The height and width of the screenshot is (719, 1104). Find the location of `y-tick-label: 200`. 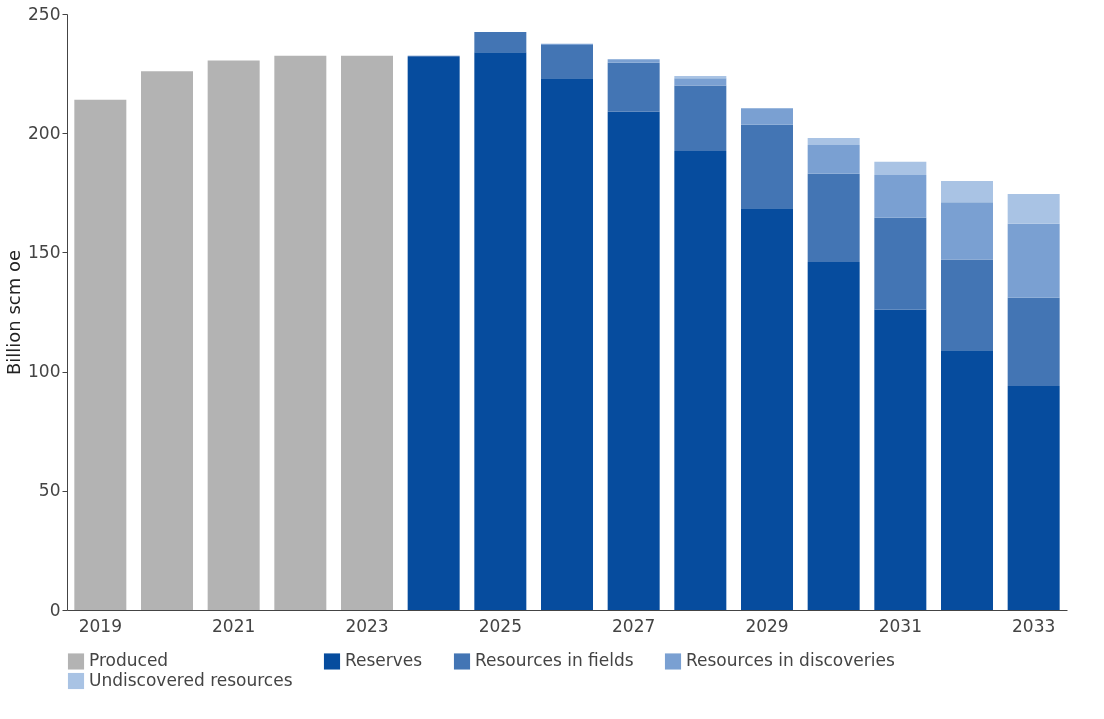

y-tick-label: 200 is located at coordinates (44, 132).